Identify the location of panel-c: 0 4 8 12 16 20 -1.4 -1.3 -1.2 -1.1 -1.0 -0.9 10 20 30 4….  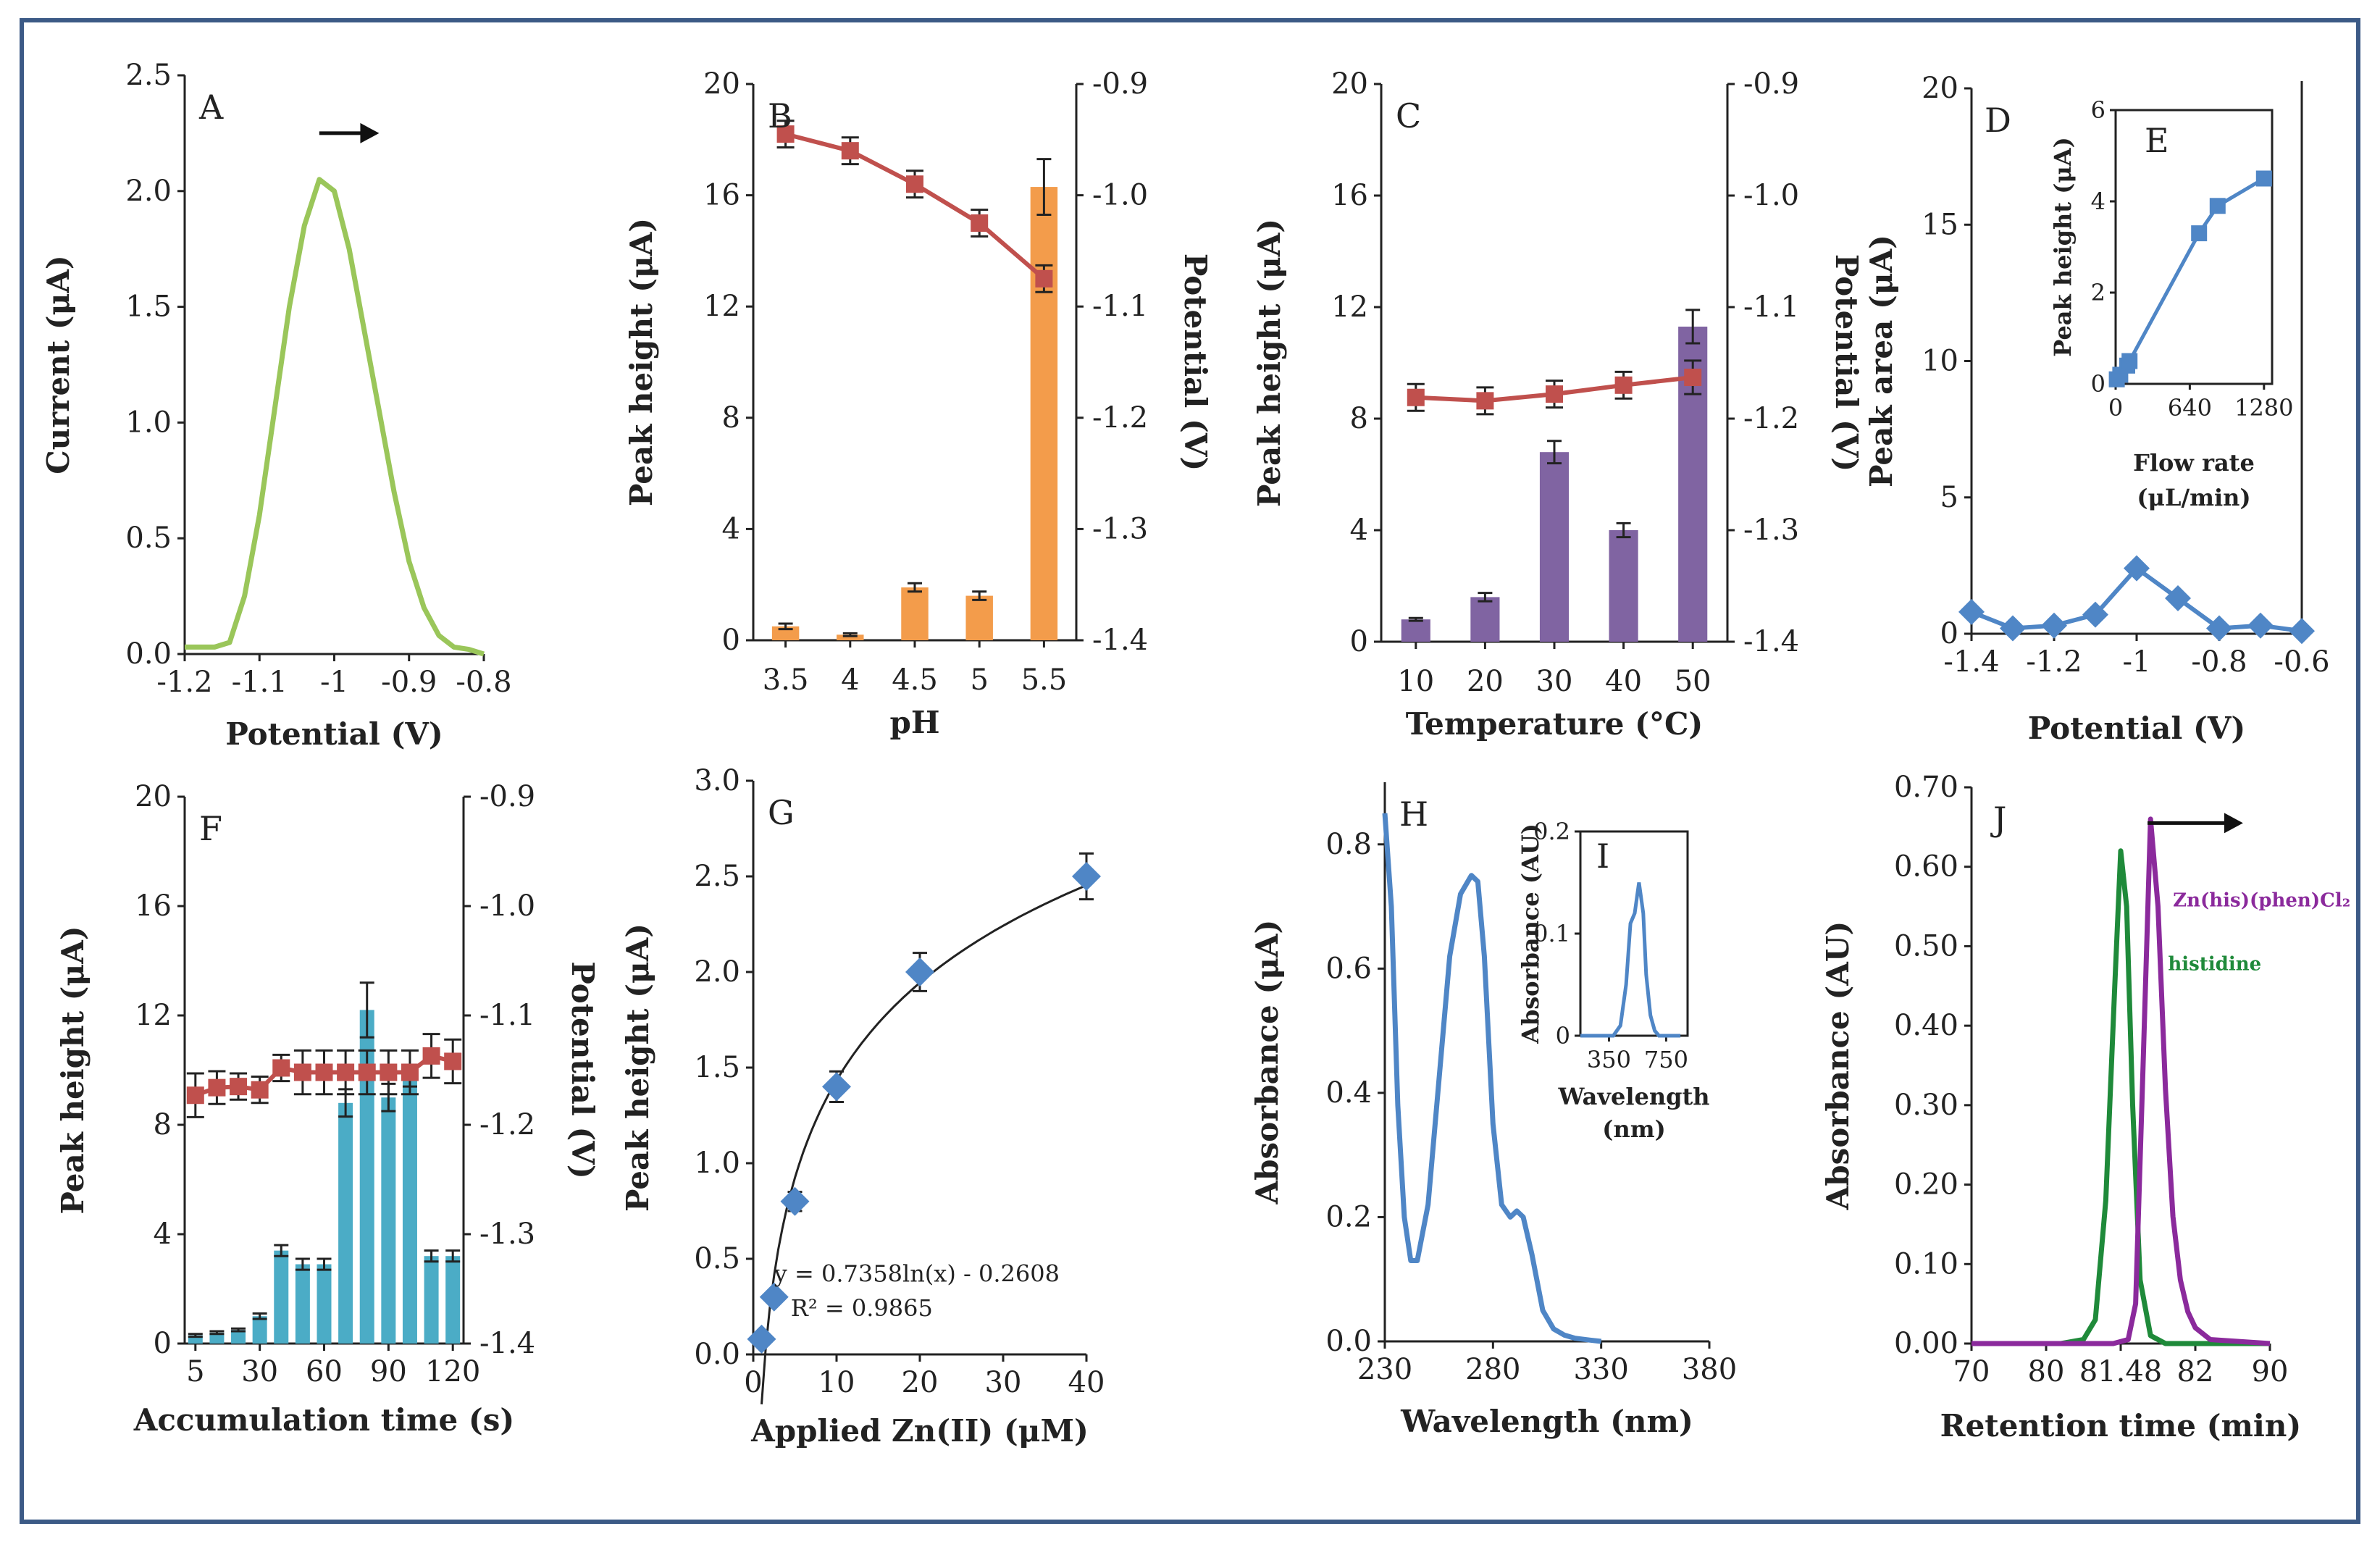
(1558, 405).